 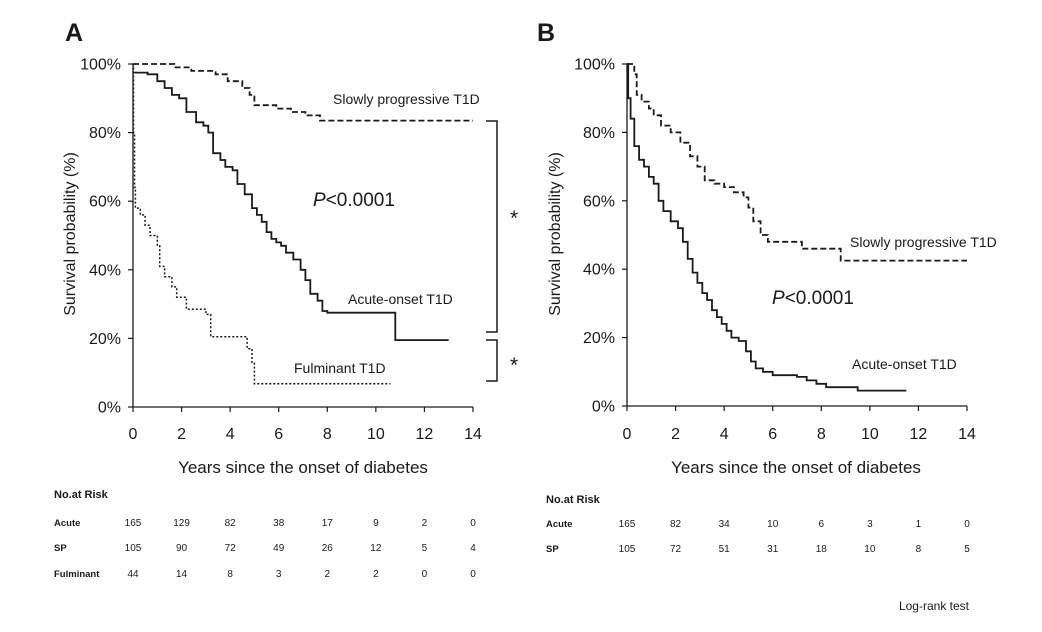 I want to click on significance-bracket-upper, so click(x=492, y=226).